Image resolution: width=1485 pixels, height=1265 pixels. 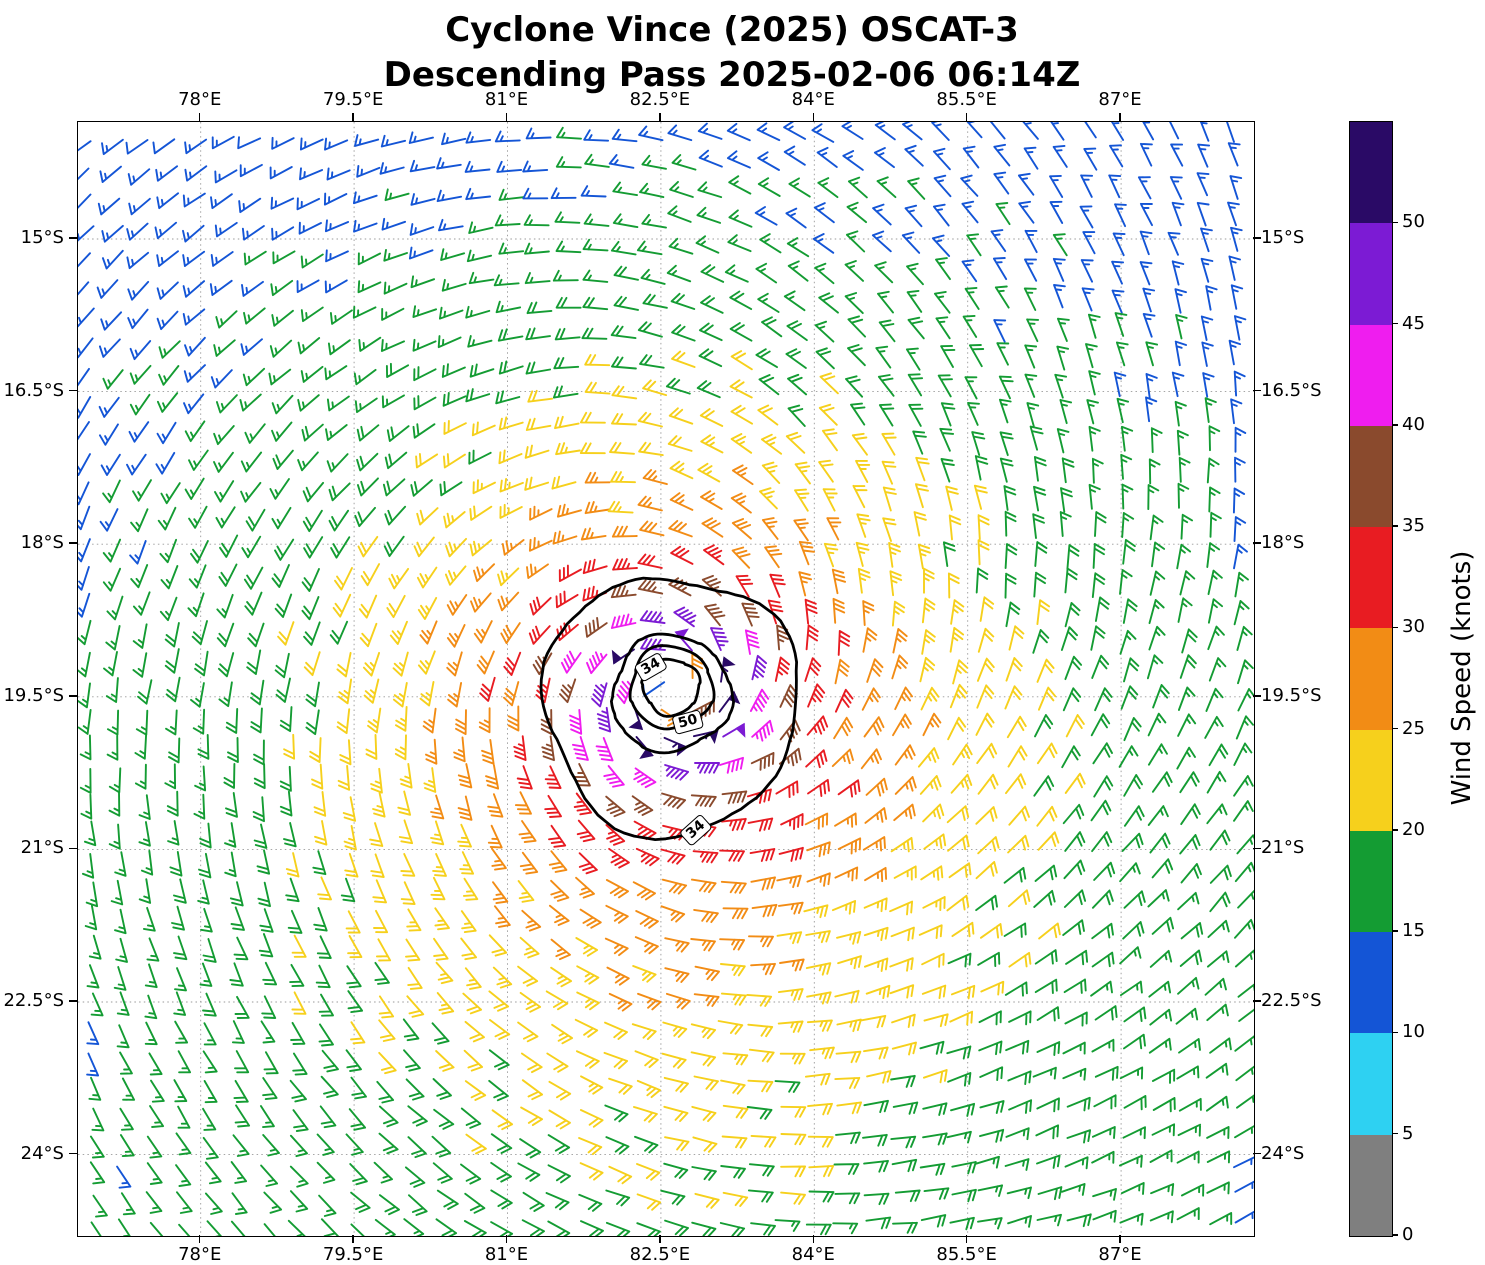 What do you see at coordinates (813, 1254) in the screenshot?
I see `x-tick-label-bottom: 84°E` at bounding box center [813, 1254].